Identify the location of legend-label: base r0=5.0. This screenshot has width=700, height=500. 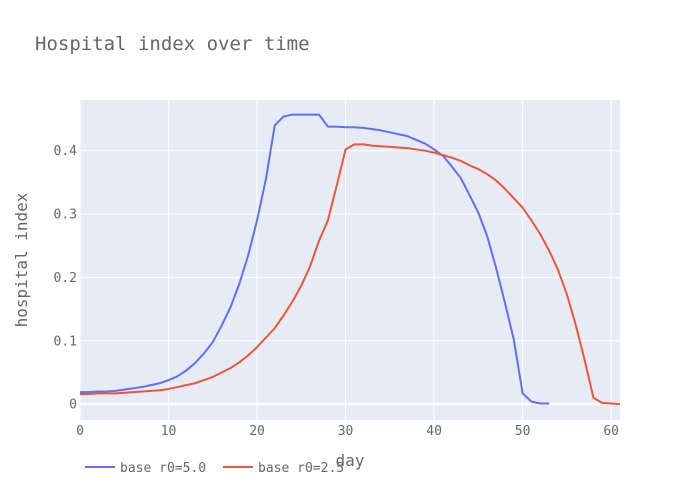
(163, 468).